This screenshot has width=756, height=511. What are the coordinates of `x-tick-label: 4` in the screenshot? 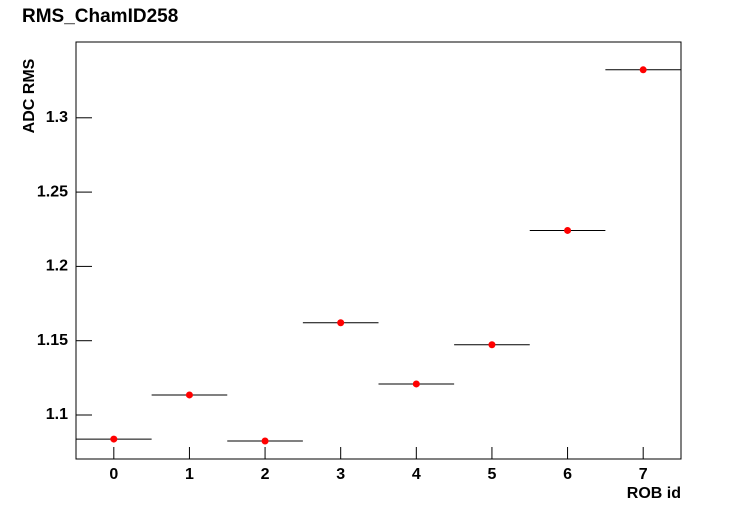 It's located at (416, 474).